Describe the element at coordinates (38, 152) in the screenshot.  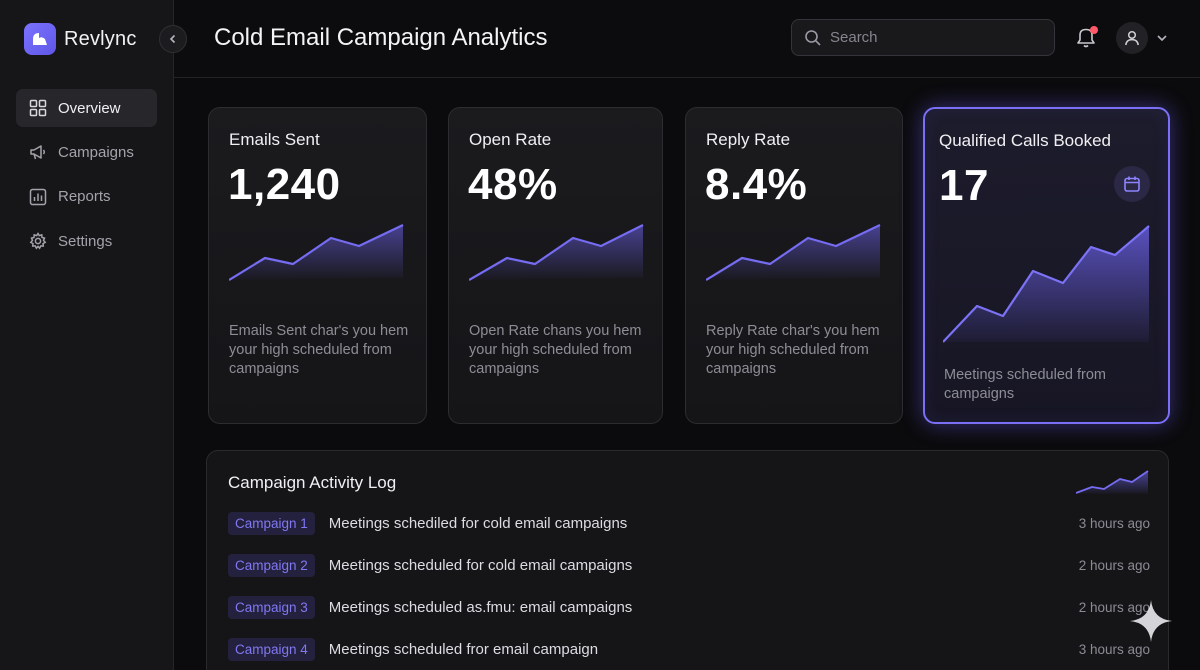
I see `megaphone-icon` at that location.